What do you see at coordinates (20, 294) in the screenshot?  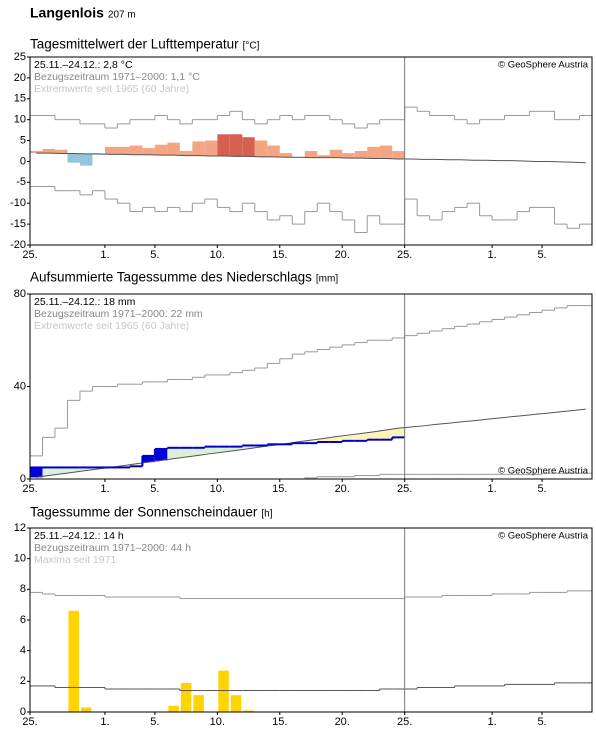 I see `y-tick-label: 80` at bounding box center [20, 294].